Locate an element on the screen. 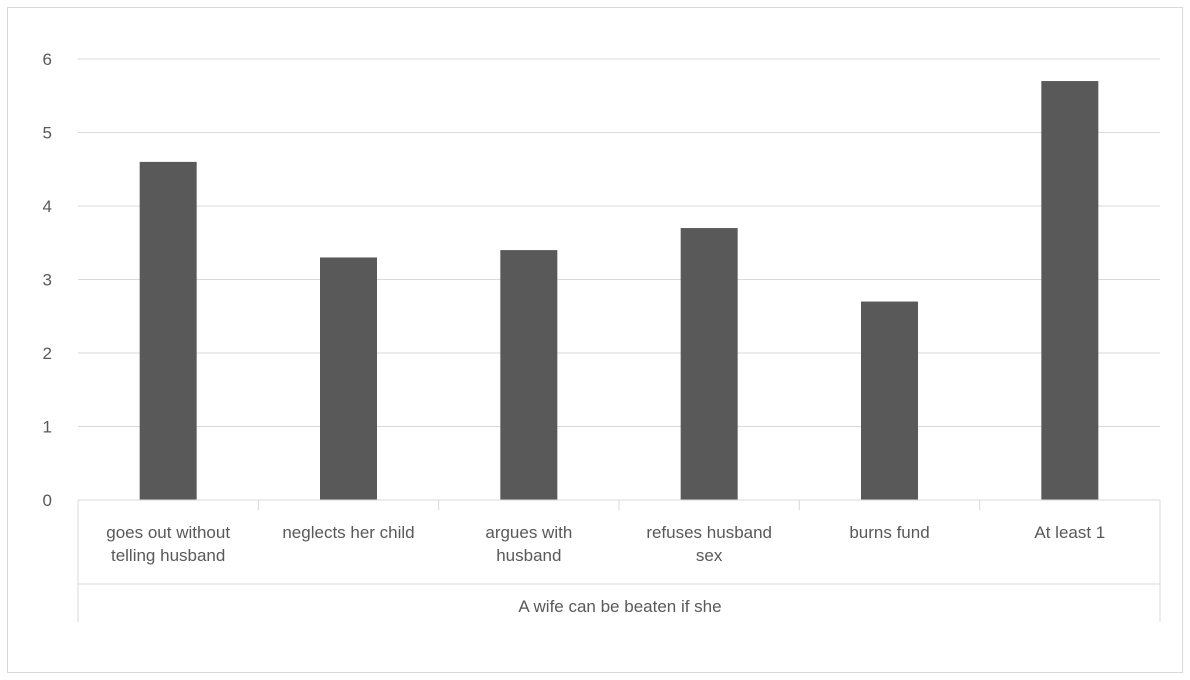 Image resolution: width=1190 pixels, height=680 pixels. category-label: argues with husband is located at coordinates (528, 544).